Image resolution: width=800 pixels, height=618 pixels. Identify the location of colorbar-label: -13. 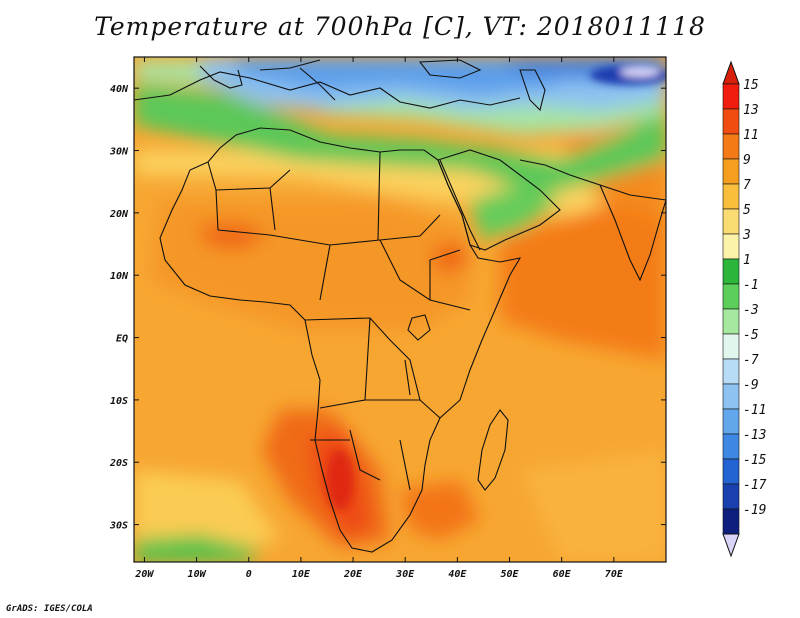
(754, 435).